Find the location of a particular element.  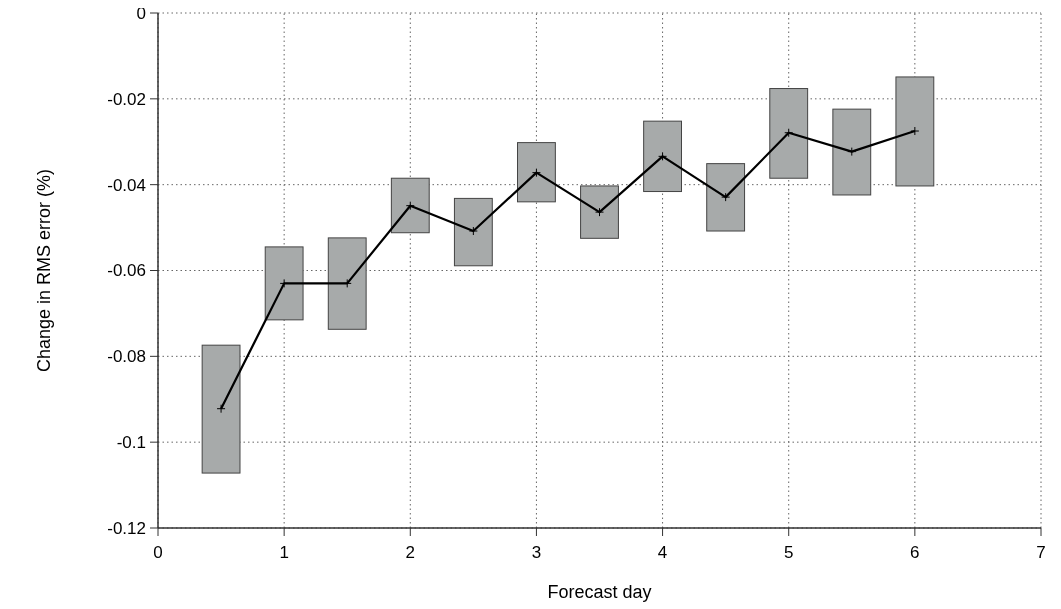

y-tick-label: -0.1 is located at coordinates (131, 443).